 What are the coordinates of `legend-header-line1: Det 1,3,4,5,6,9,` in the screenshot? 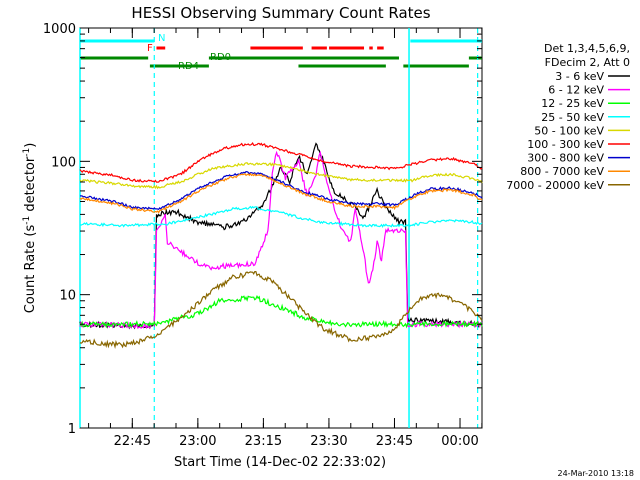 It's located at (587, 48).